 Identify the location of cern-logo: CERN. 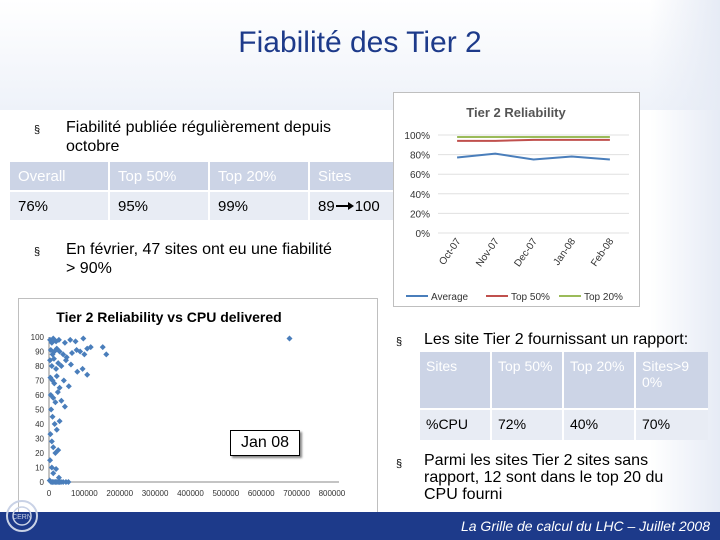
(22, 516).